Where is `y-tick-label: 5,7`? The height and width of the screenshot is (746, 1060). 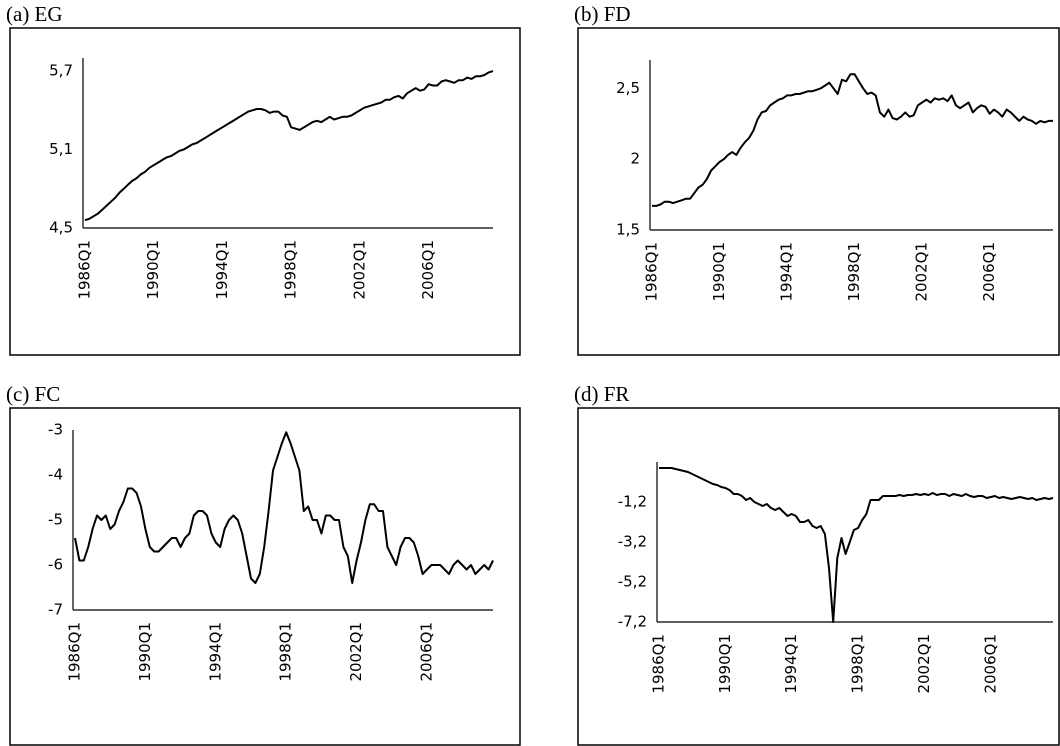 y-tick-label: 5,7 is located at coordinates (61, 71).